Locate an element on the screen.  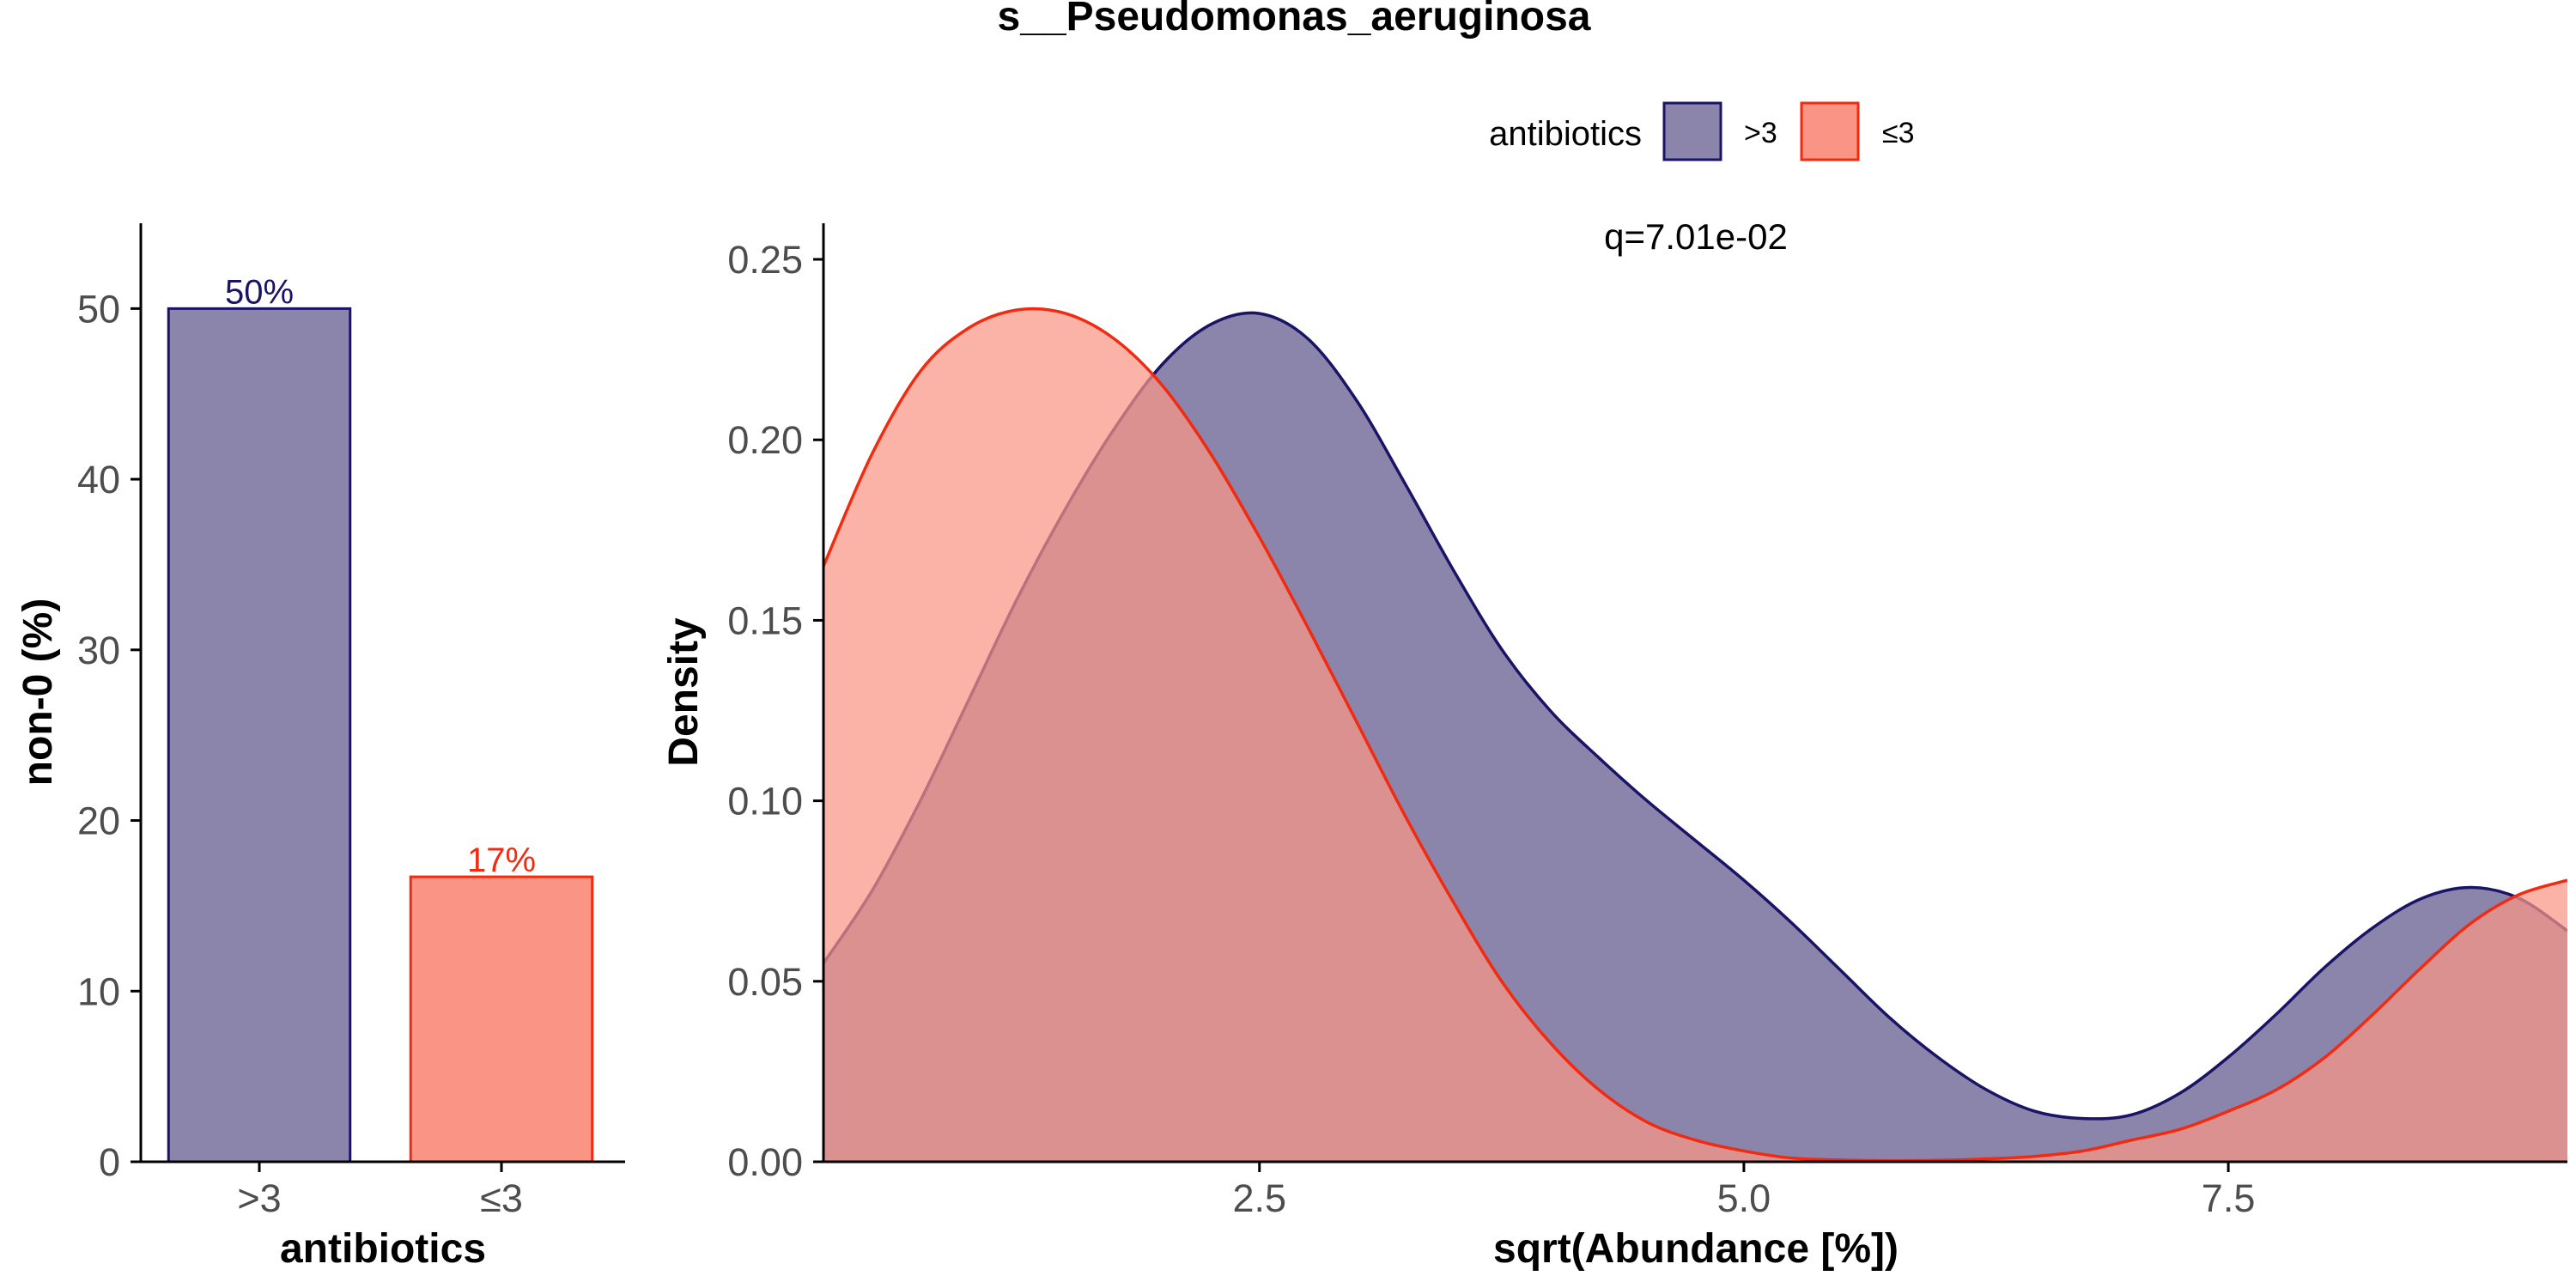
bar-y-tick-label: 10 is located at coordinates (98, 991).